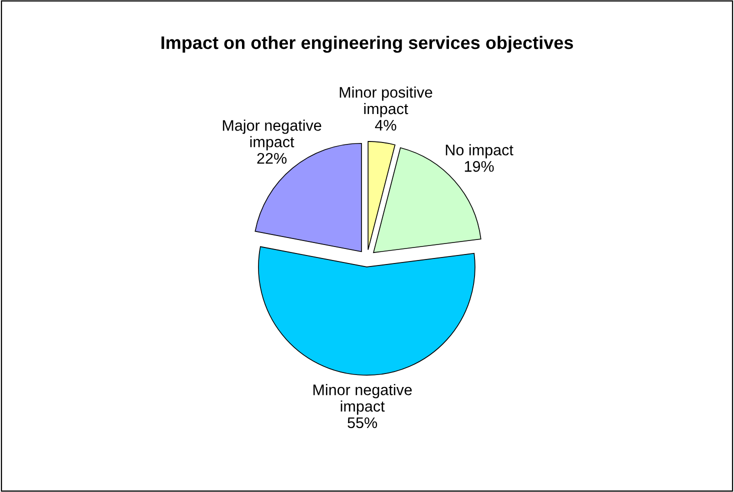 This screenshot has width=734, height=492. What do you see at coordinates (479, 166) in the screenshot?
I see `data-label: 19%` at bounding box center [479, 166].